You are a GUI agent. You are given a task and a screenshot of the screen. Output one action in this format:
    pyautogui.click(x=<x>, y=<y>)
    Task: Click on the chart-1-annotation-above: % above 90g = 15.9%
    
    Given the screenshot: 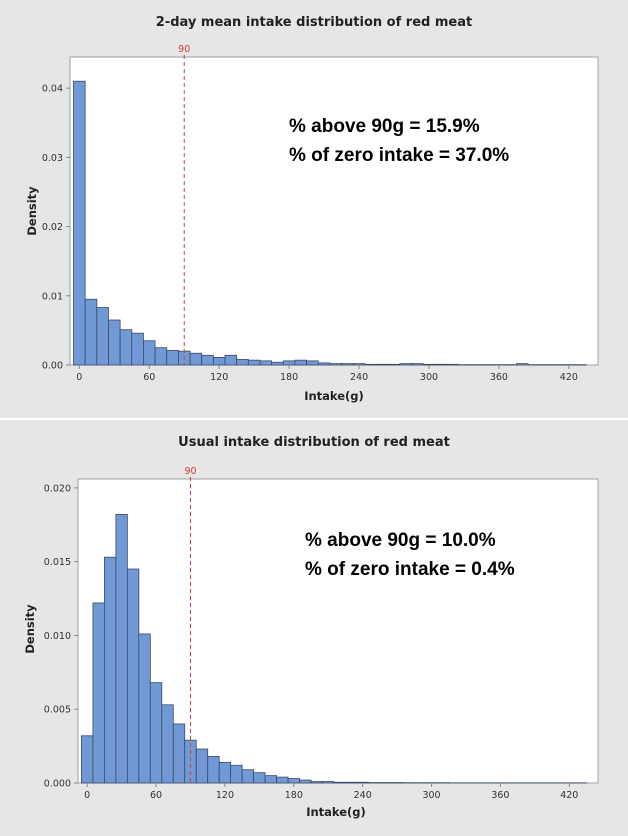 What is the action you would take?
    pyautogui.click(x=384, y=126)
    